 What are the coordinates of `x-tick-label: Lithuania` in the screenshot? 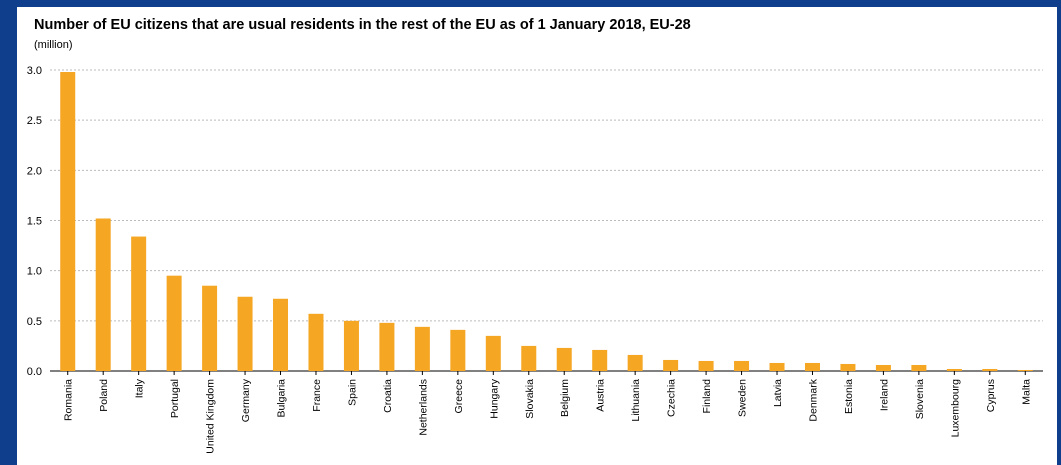 It's located at (636, 400).